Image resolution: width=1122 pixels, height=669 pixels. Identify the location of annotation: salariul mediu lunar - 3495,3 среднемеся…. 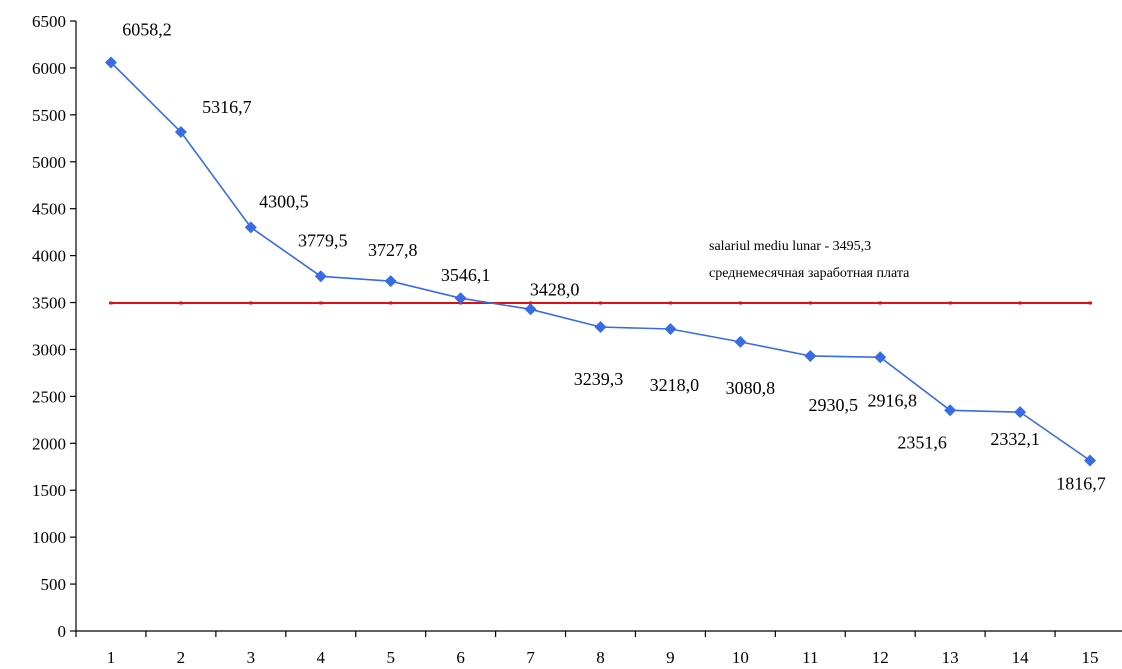
(809, 260).